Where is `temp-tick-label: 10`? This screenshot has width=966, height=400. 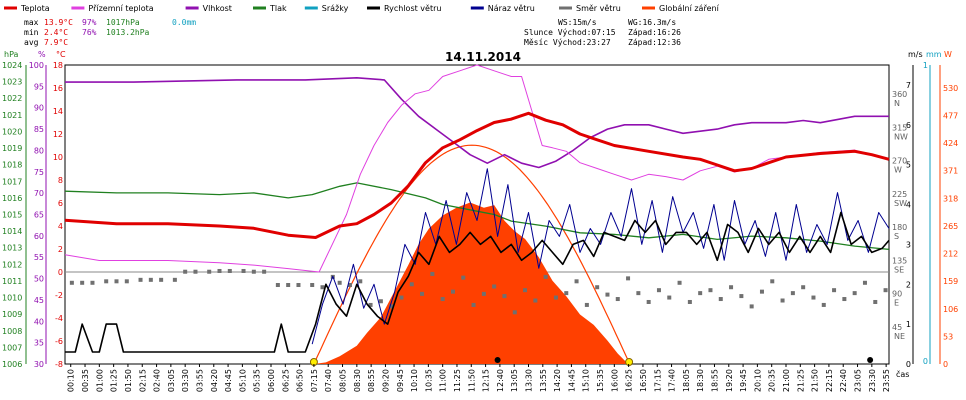
temp-tick-label: 10 is located at coordinates (58, 157).